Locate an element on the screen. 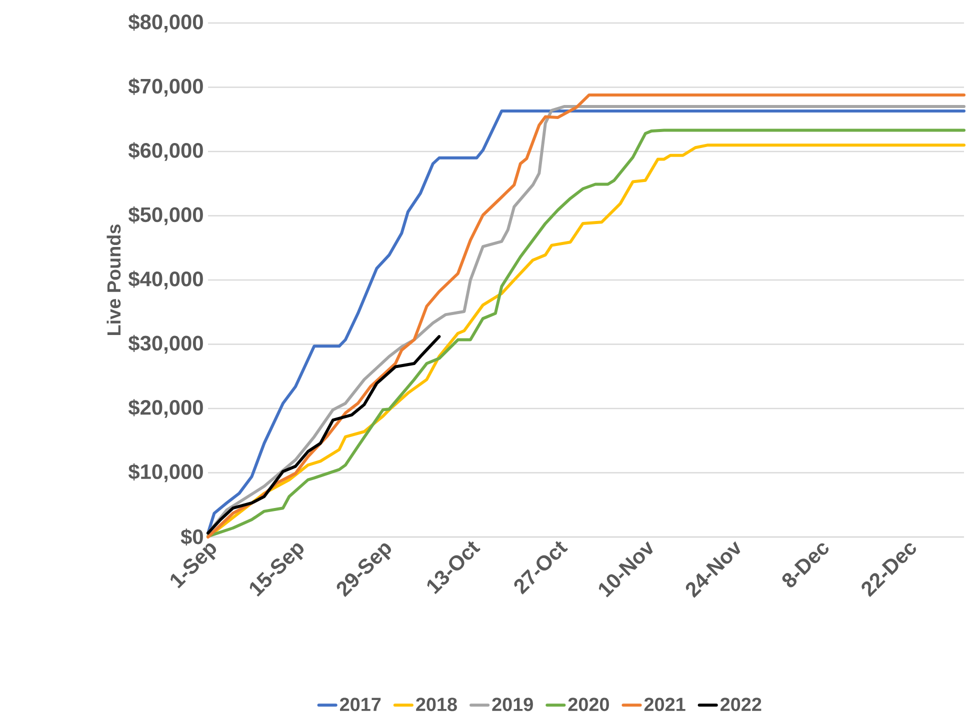 The width and height of the screenshot is (972, 721). legend-label: 2018 is located at coordinates (436, 705).